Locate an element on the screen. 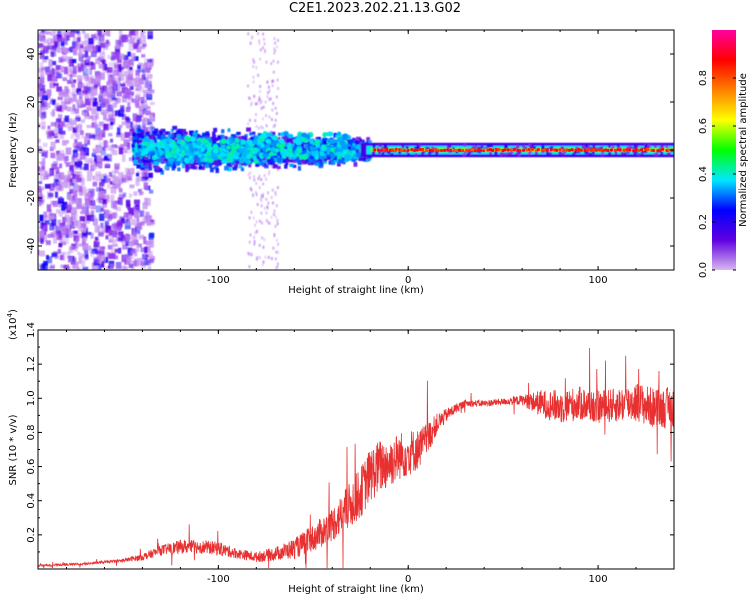 This screenshot has width=750, height=600. snr-y-tick-label: 1.4 is located at coordinates (31, 330).